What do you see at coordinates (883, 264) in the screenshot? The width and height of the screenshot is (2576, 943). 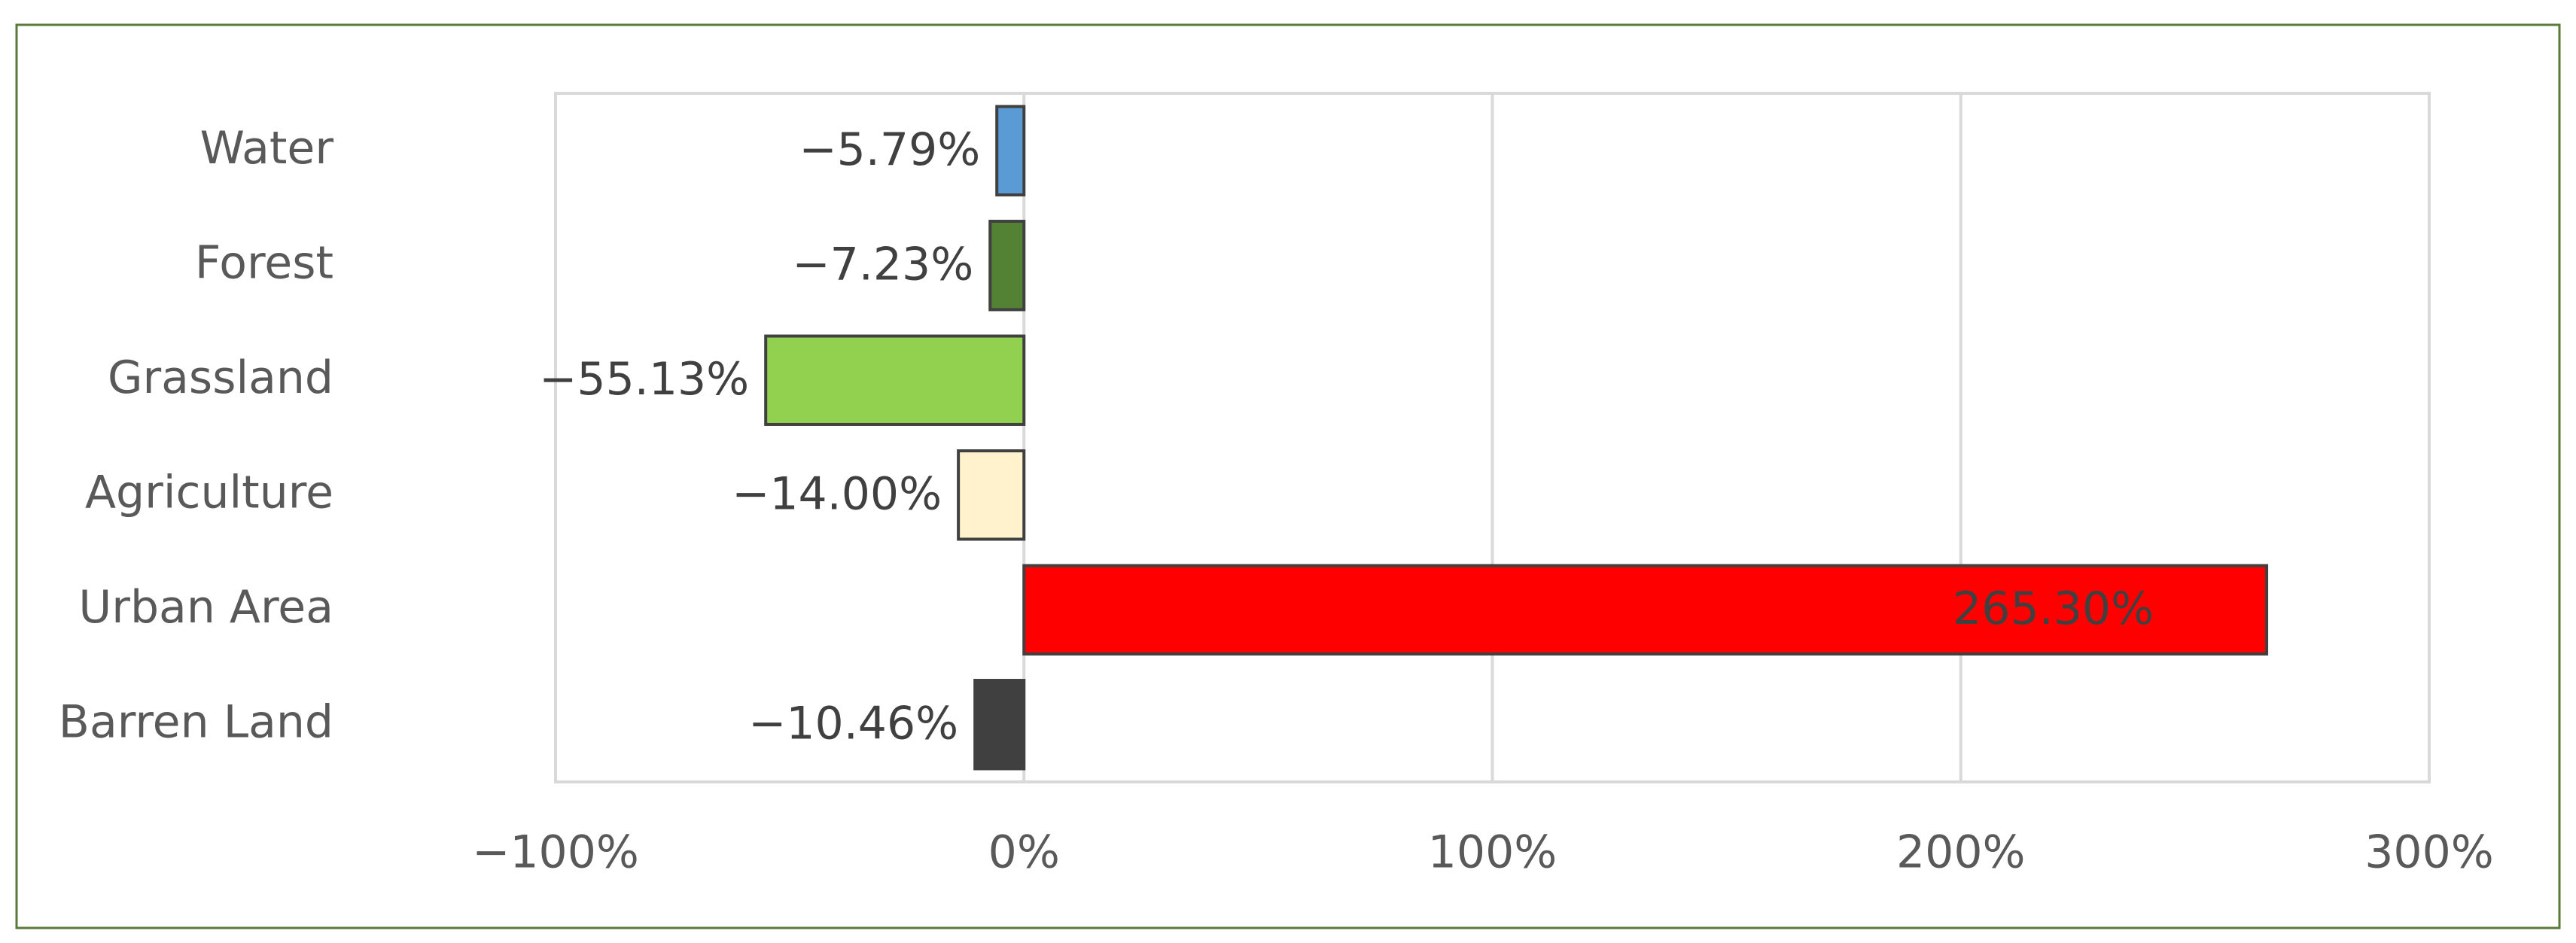 I see `value-label: −7.23%` at bounding box center [883, 264].